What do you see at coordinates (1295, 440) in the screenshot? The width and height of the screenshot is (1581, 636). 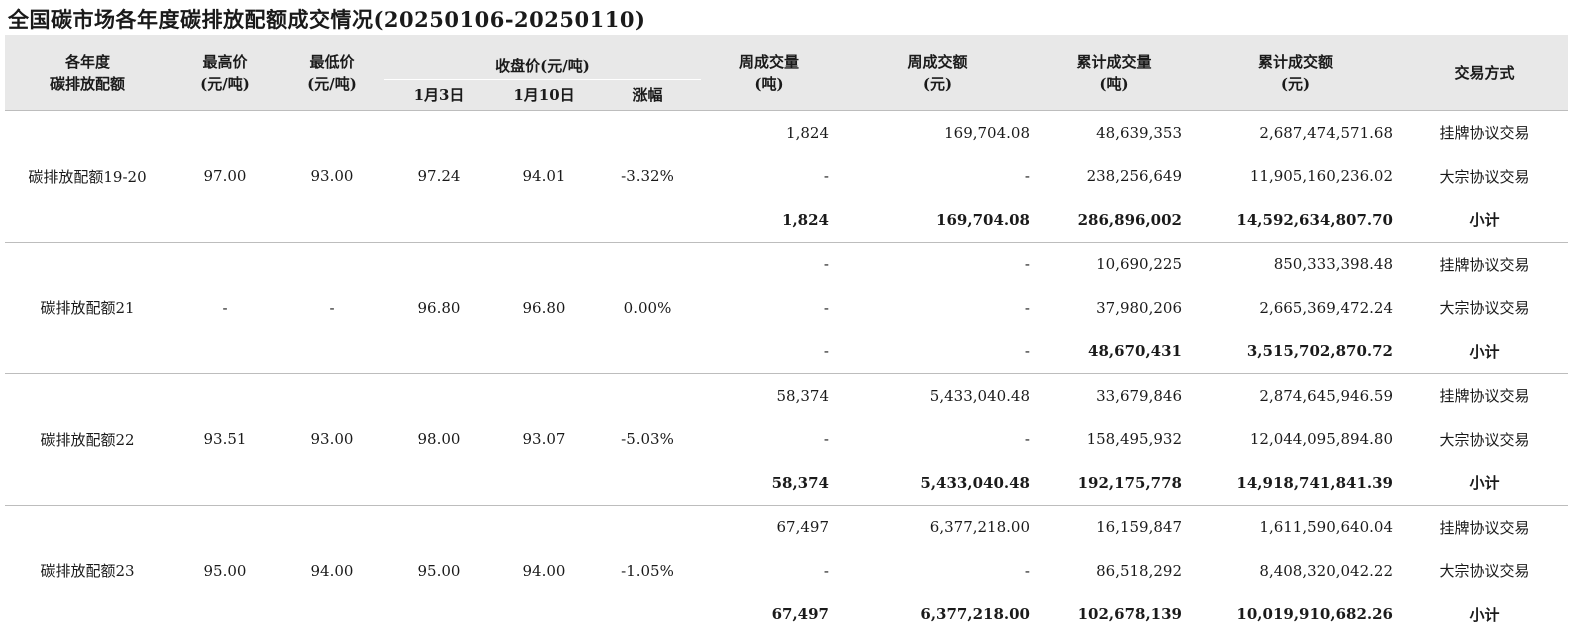 I see `cum-amount: 12,044,095,894.80` at bounding box center [1295, 440].